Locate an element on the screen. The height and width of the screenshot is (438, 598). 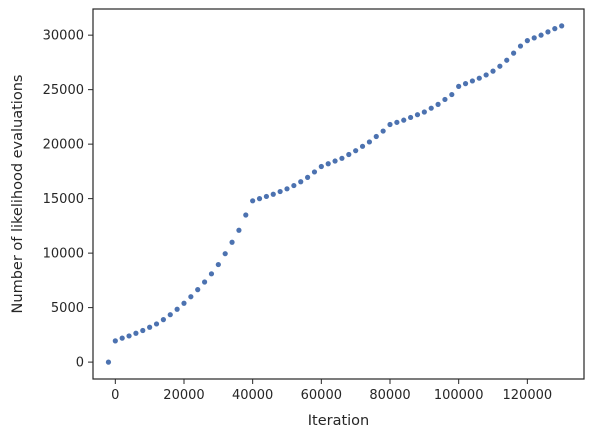
x-tick-label: 0 is located at coordinates (115, 395).